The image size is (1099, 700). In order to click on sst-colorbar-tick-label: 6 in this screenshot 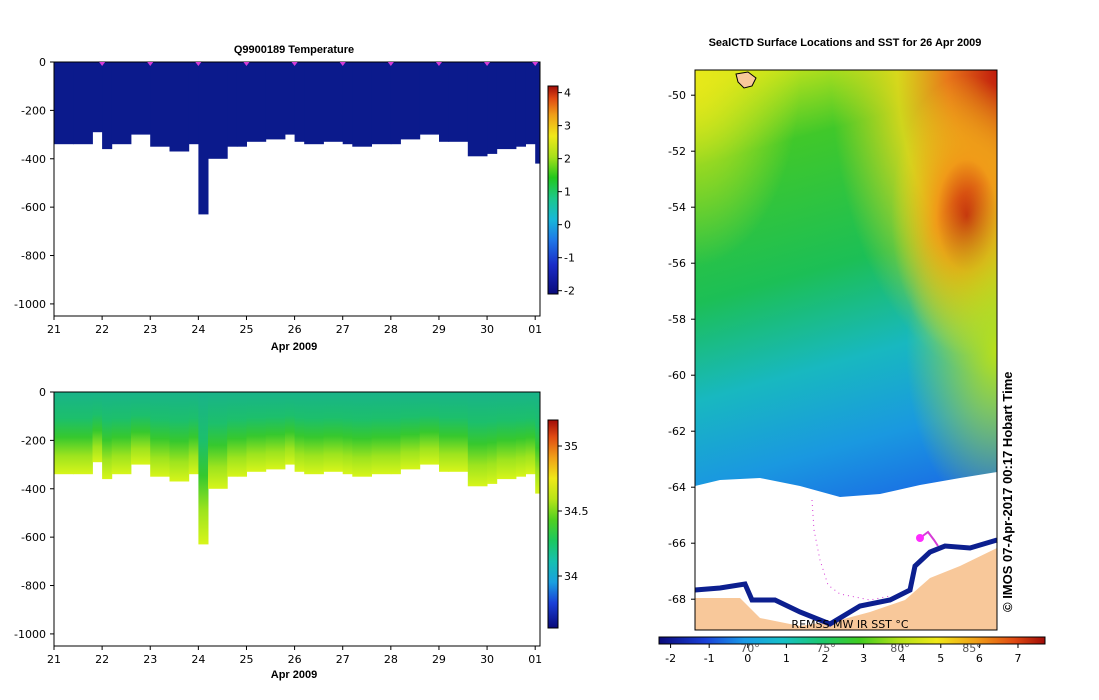, I will do `click(979, 658)`.